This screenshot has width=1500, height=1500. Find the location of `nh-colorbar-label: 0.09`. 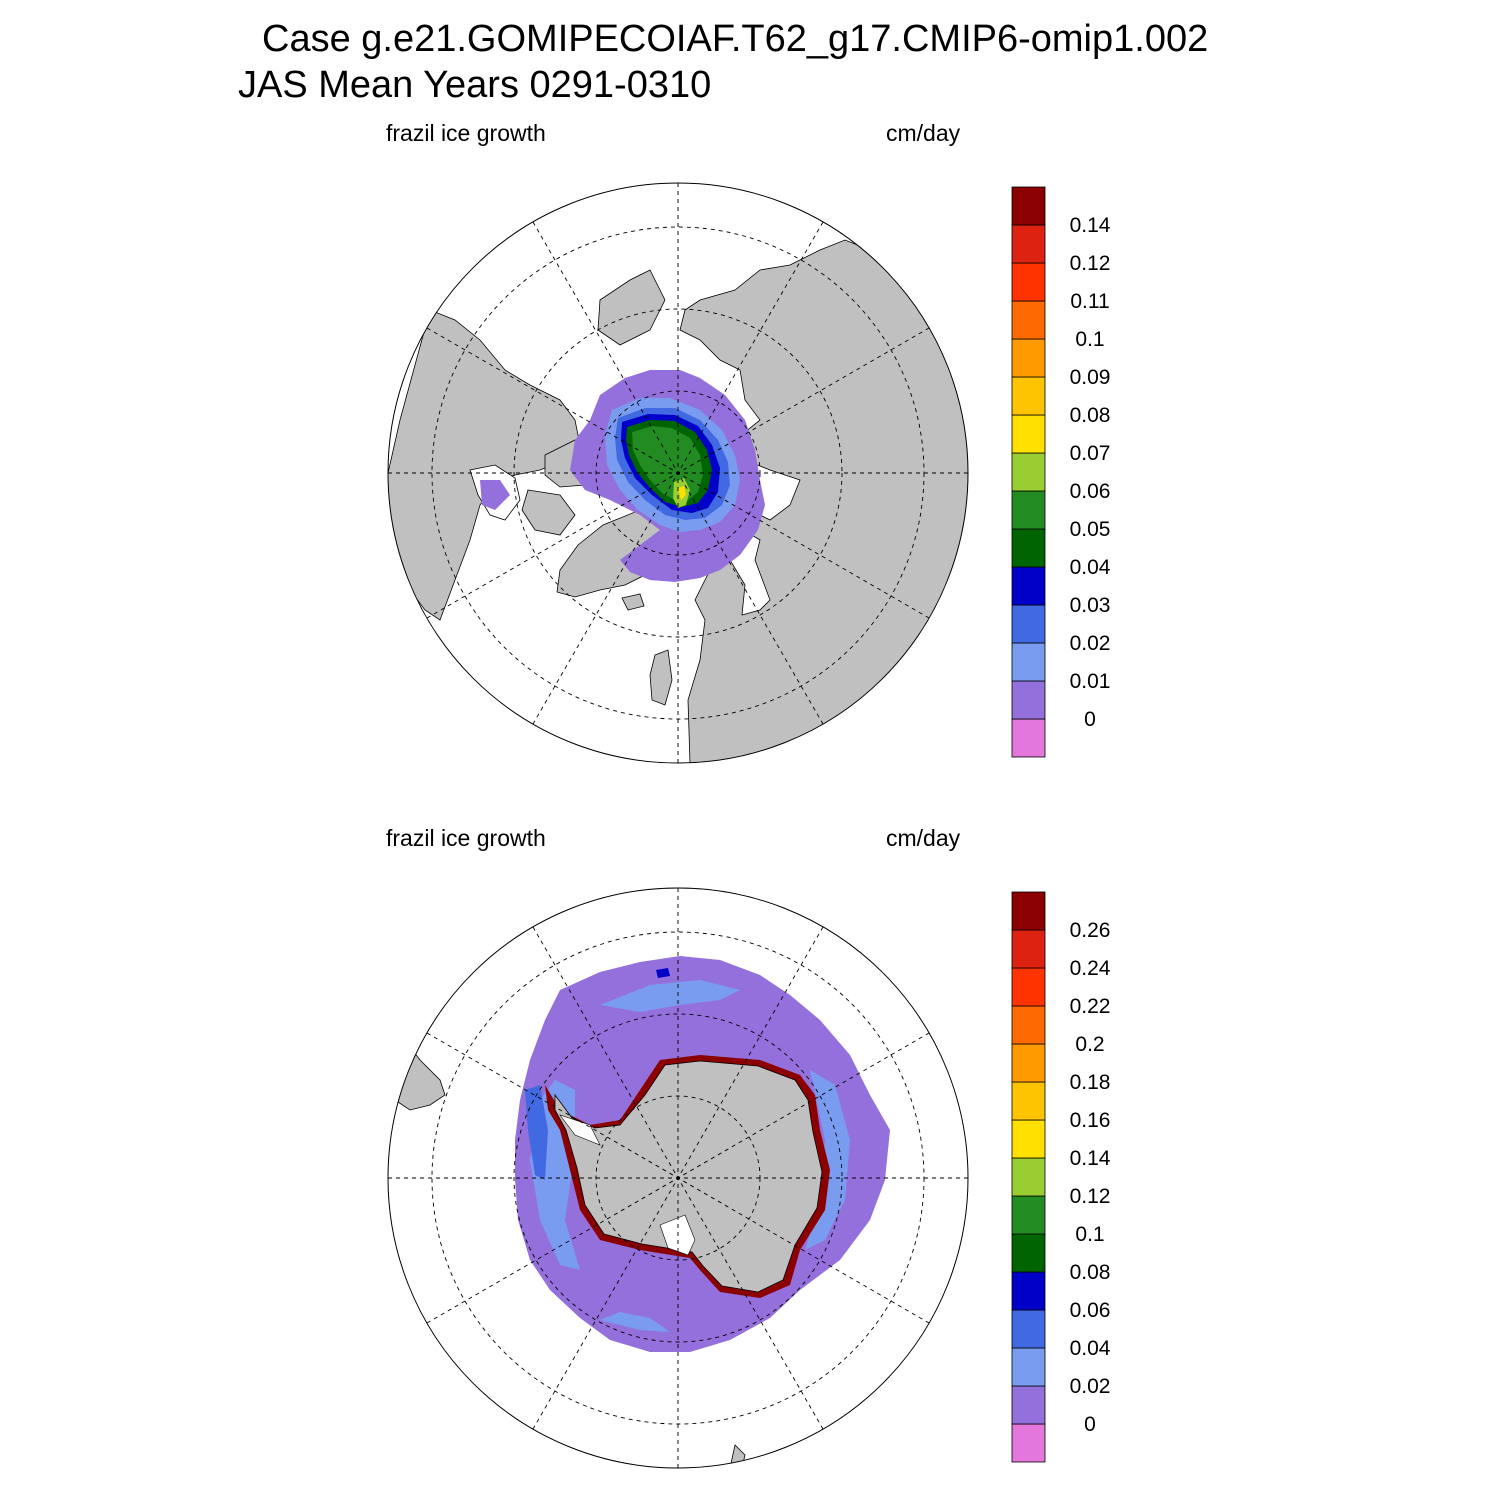

nh-colorbar-label: 0.09 is located at coordinates (1090, 377).